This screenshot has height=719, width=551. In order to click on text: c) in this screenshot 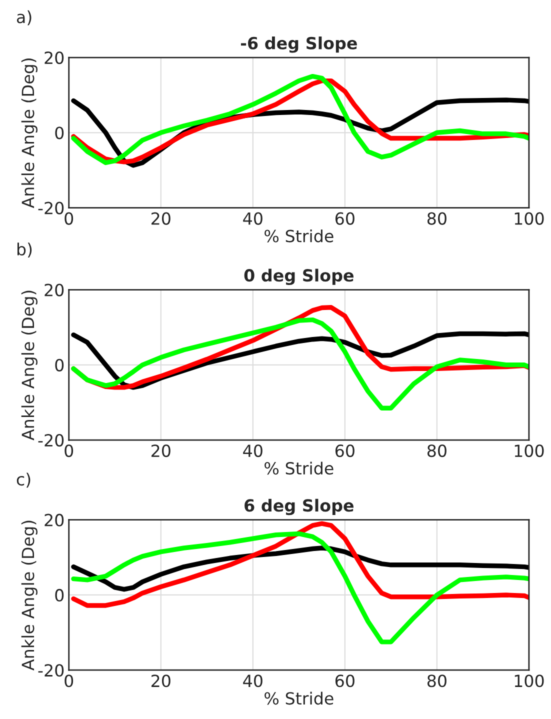, I will do `click(23, 480)`.